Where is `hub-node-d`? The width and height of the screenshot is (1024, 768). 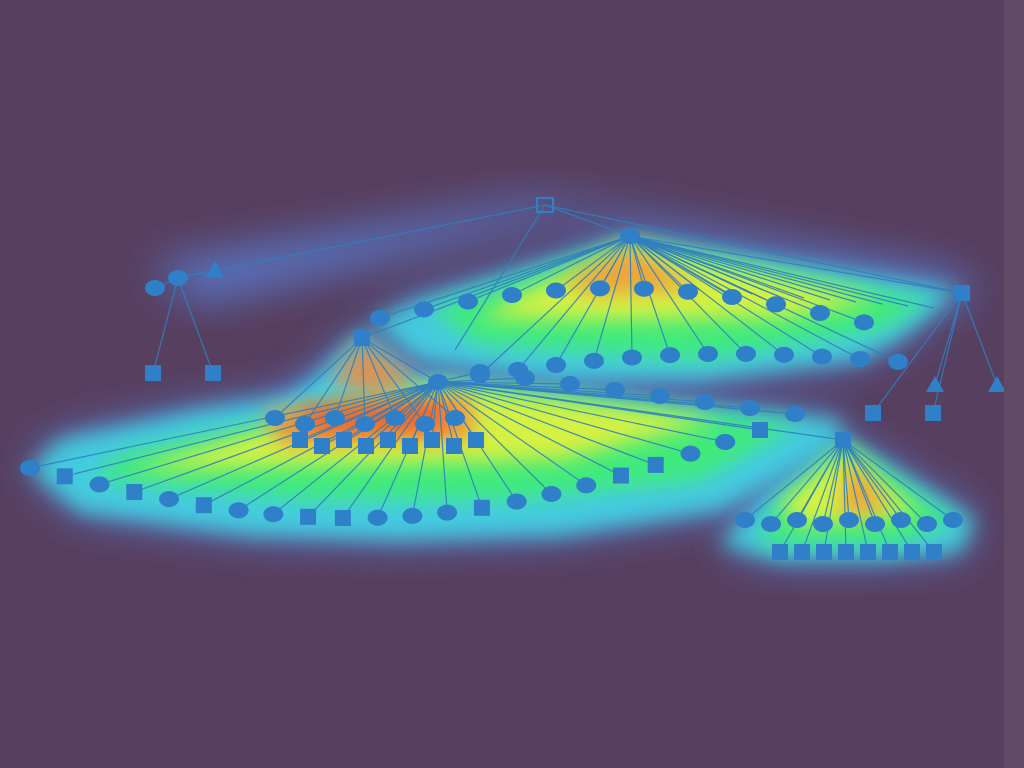 hub-node-d is located at coordinates (362, 338).